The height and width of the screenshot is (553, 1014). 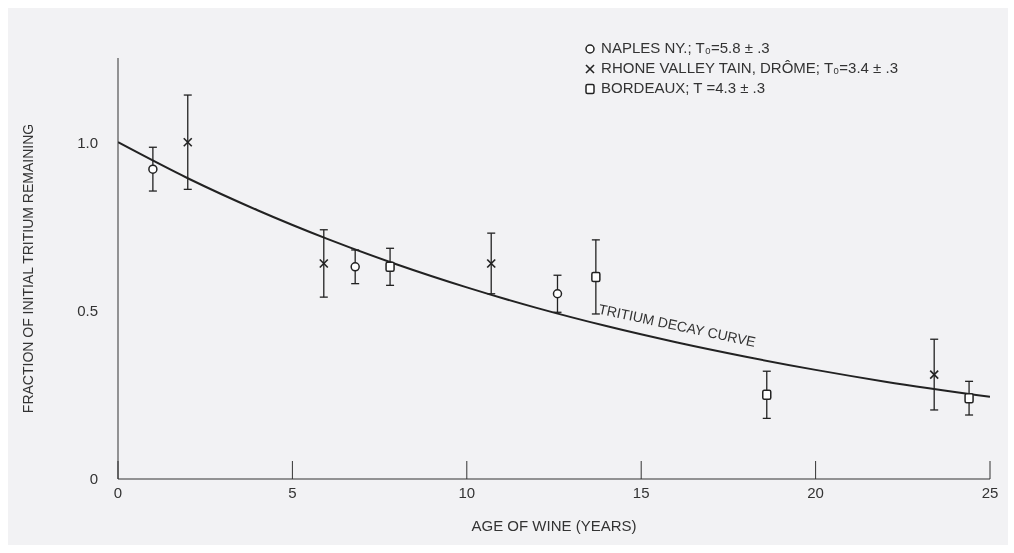 What do you see at coordinates (554, 525) in the screenshot?
I see `x-axis-title: AGE OF WINE (YEARS)` at bounding box center [554, 525].